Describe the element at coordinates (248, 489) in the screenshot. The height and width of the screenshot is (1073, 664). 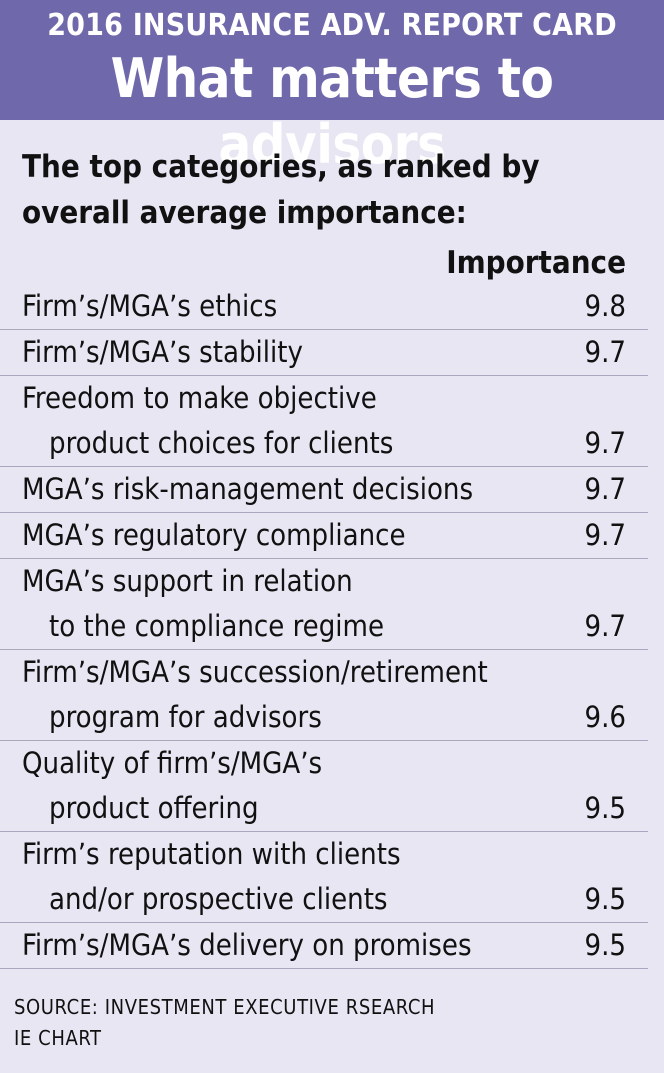
I see `category-label-line: MGA’s risk-management decisions` at that location.